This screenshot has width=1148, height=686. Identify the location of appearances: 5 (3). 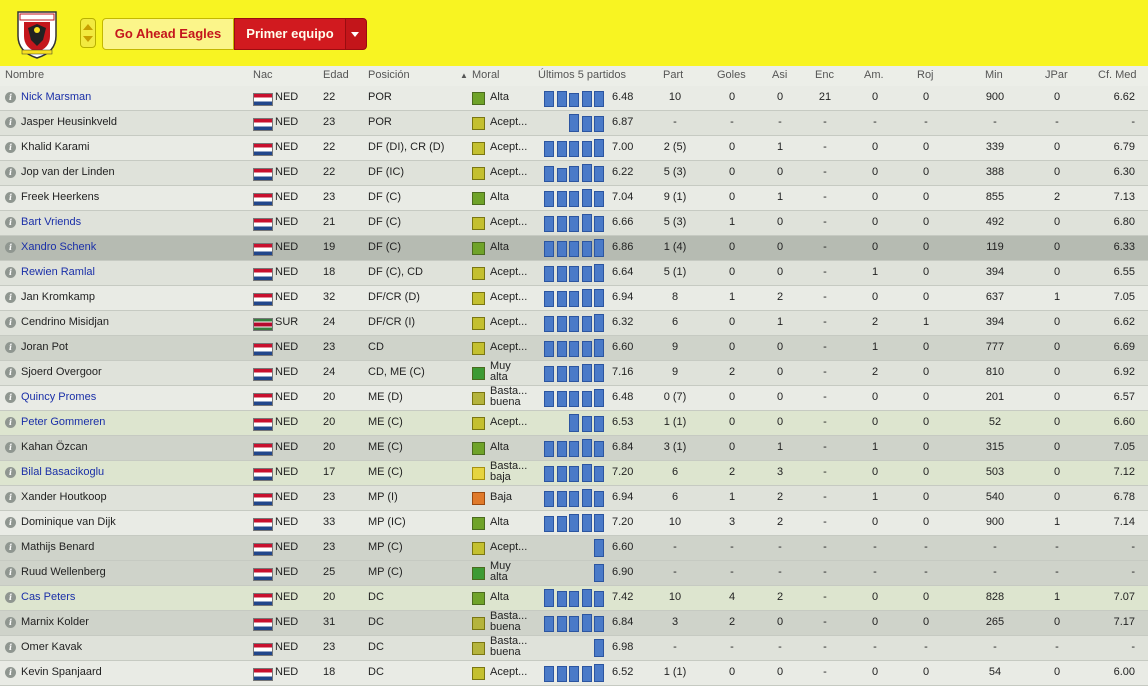
(675, 222).